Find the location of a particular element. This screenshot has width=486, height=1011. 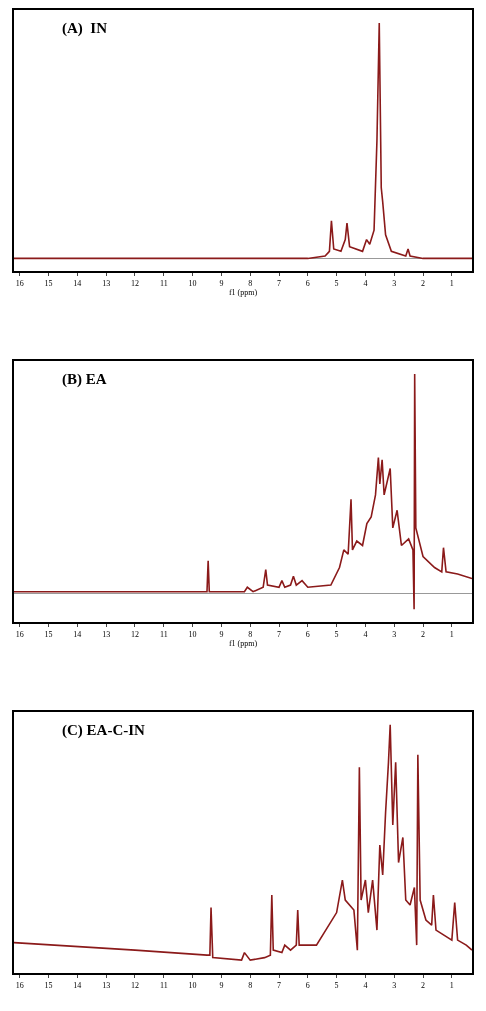

chart-title: (C) EA-C-IN is located at coordinates (104, 730).